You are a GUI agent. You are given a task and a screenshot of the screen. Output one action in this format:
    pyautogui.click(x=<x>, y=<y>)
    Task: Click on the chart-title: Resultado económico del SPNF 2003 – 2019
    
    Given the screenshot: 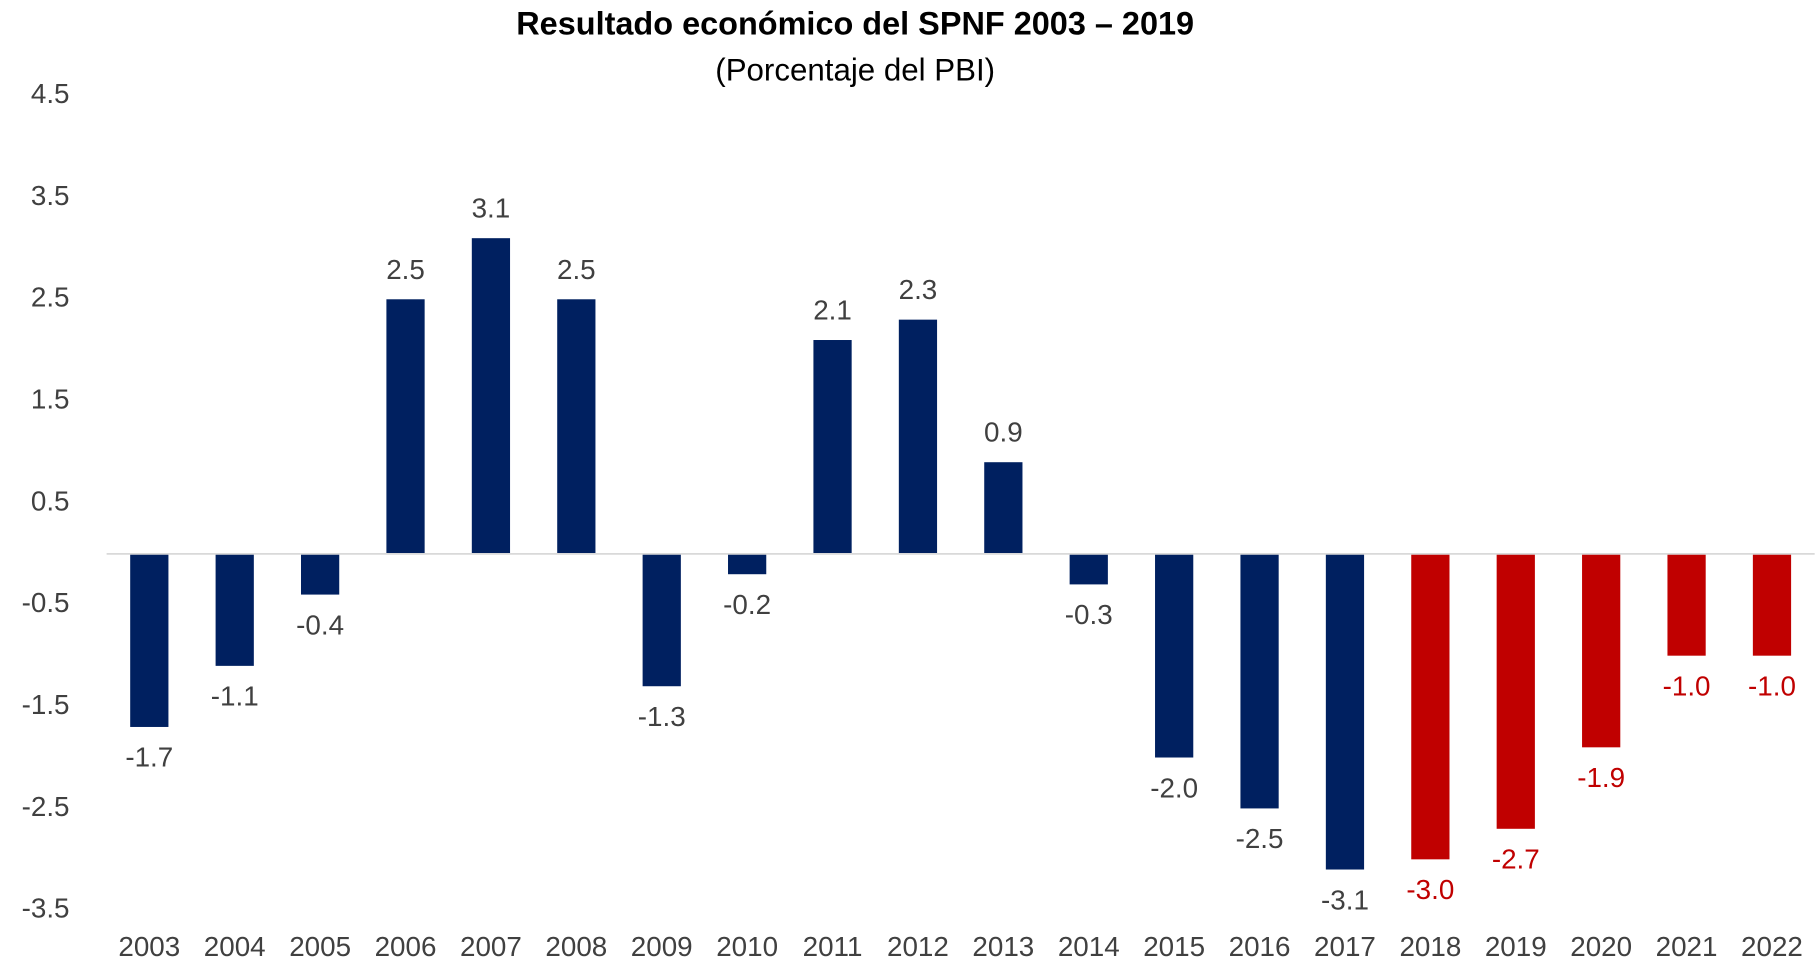 What is the action you would take?
    pyautogui.click(x=855, y=24)
    